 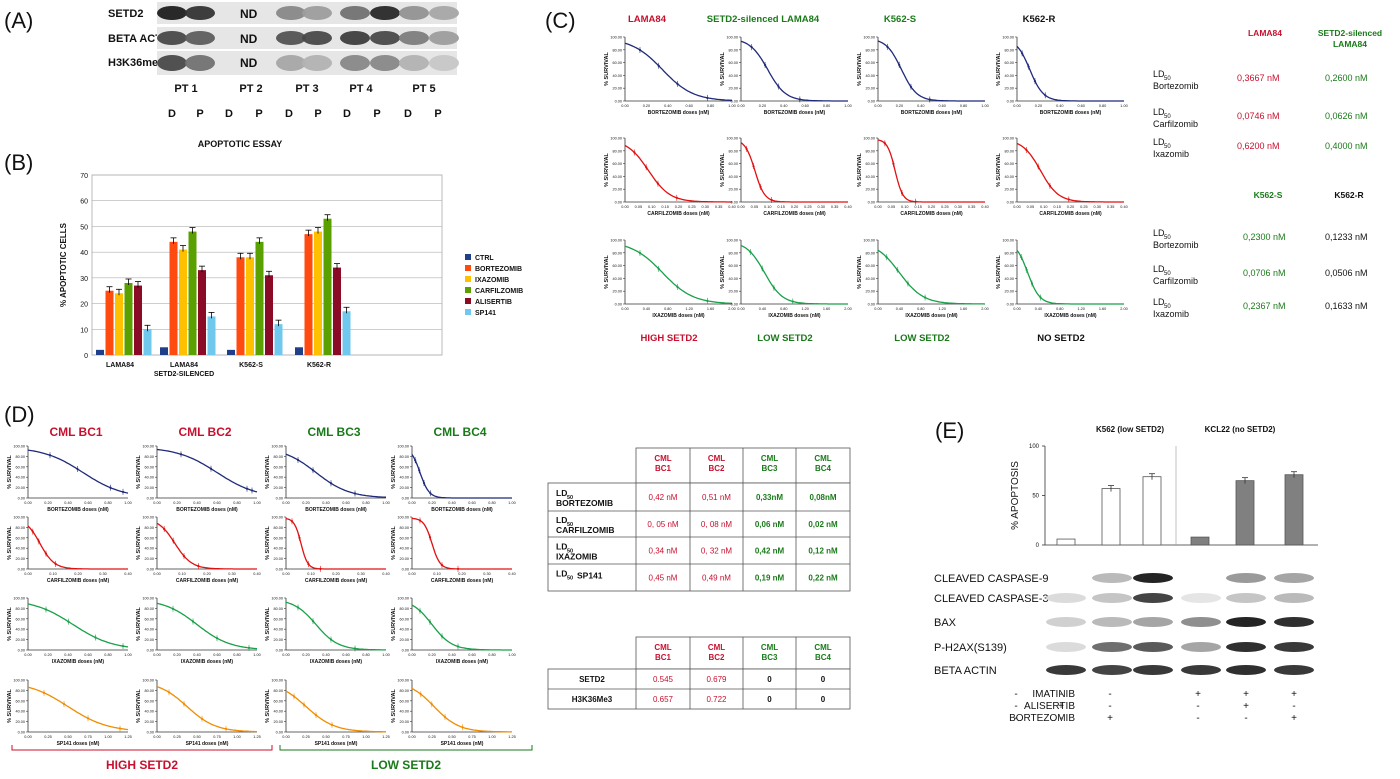 I want to click on panel-label-c: (C), so click(x=560, y=20).